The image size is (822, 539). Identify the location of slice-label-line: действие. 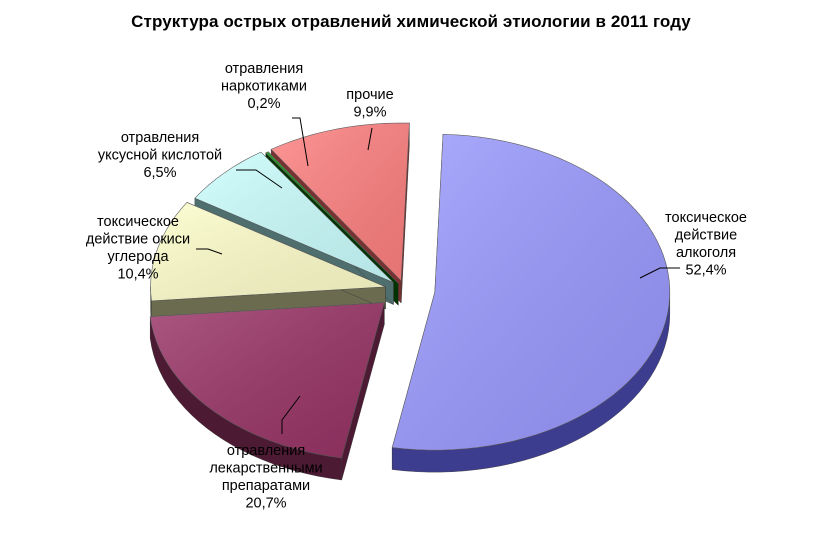
(706, 236).